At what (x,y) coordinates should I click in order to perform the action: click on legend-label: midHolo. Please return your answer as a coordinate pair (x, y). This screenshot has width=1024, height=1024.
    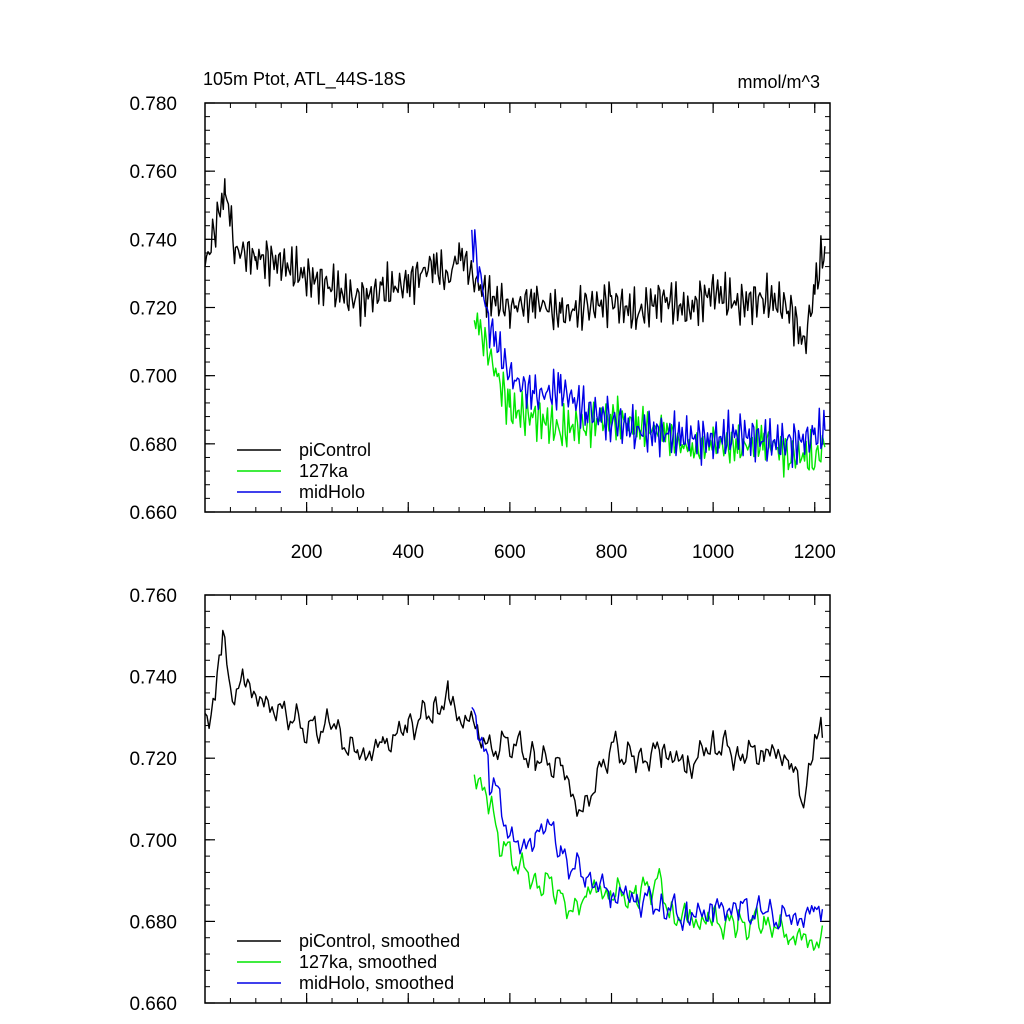
    Looking at the image, I should click on (332, 492).